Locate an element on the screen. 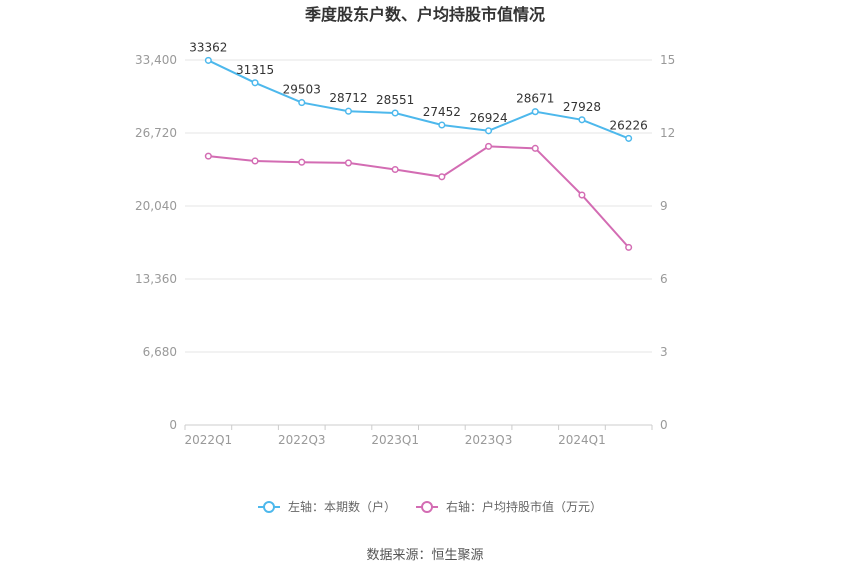 This screenshot has width=850, height=575. data-label: 28712 is located at coordinates (348, 98).